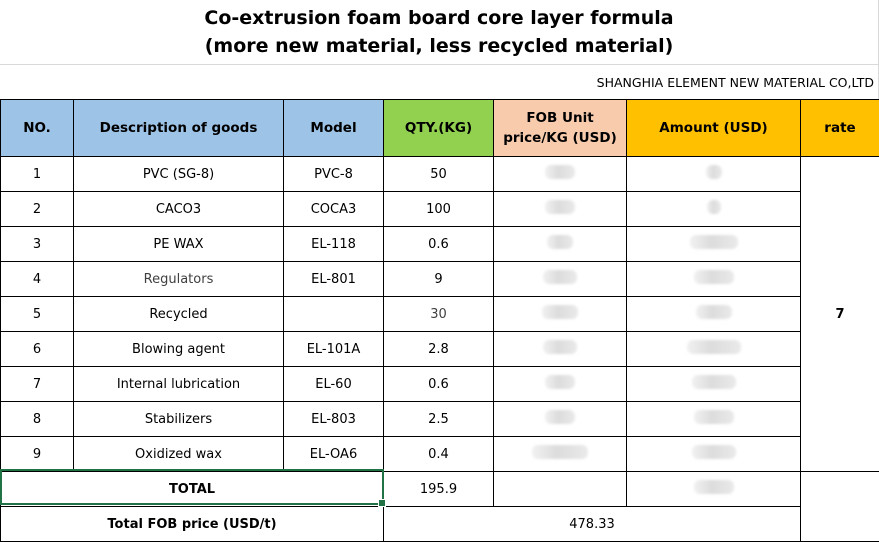 The width and height of the screenshot is (879, 542). I want to click on table-row: 8 Stabilizers EL-803 2.5, so click(440, 419).